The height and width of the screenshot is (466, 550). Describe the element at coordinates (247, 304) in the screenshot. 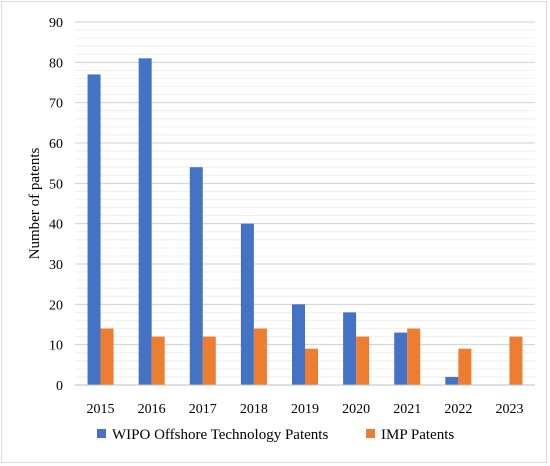

I see `bar-wipo-2018` at that location.